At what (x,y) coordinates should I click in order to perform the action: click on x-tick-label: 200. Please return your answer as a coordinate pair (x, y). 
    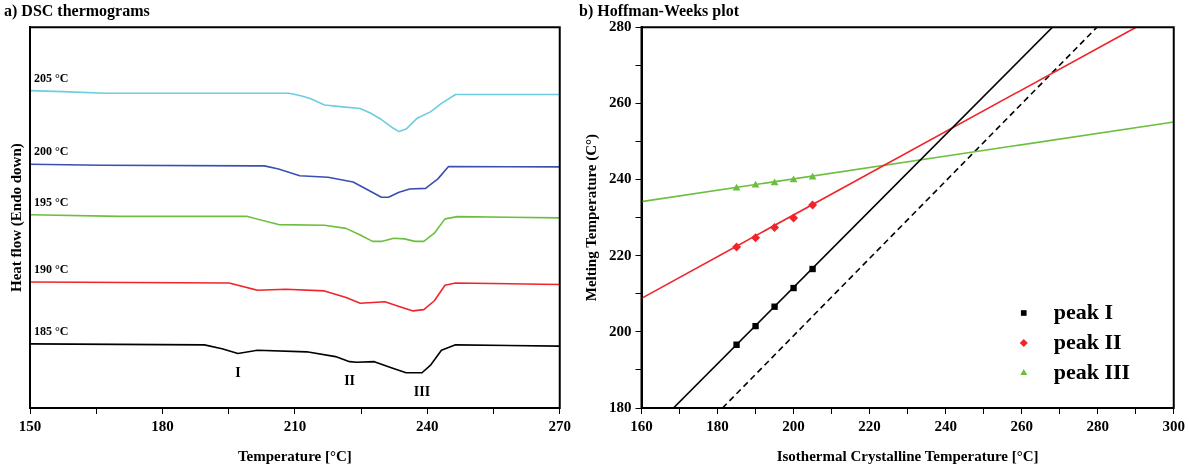
    Looking at the image, I should click on (793, 425).